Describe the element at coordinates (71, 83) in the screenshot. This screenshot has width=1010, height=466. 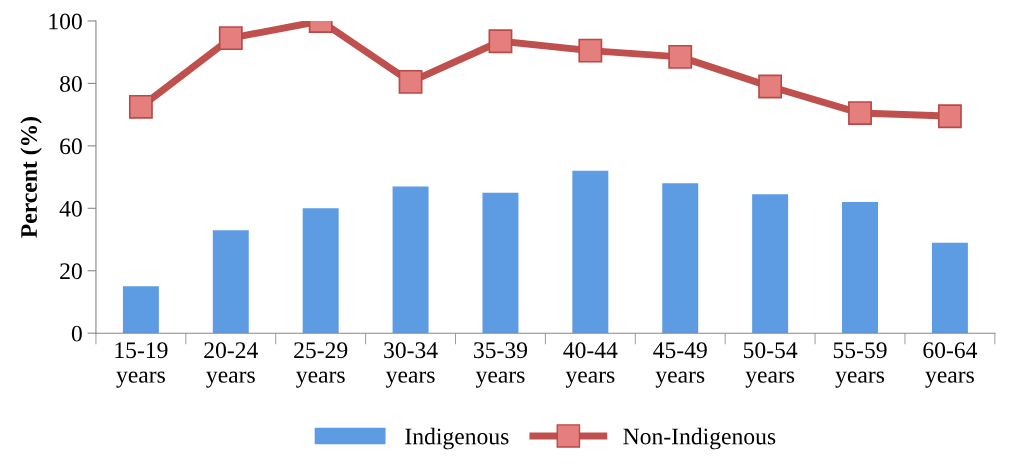
I see `y-tick-label: 80` at that location.